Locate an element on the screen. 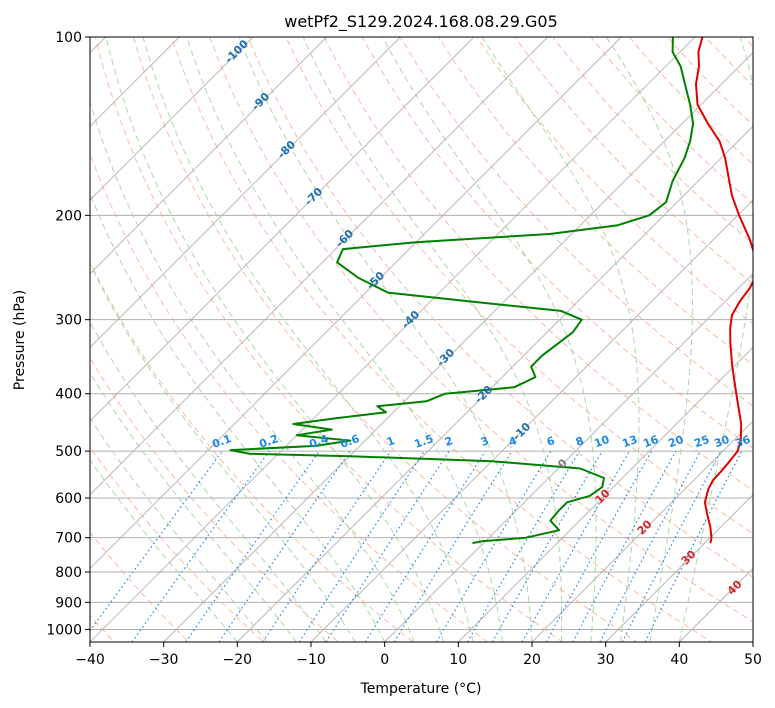  y-tick-label: 700 is located at coordinates (68, 539).